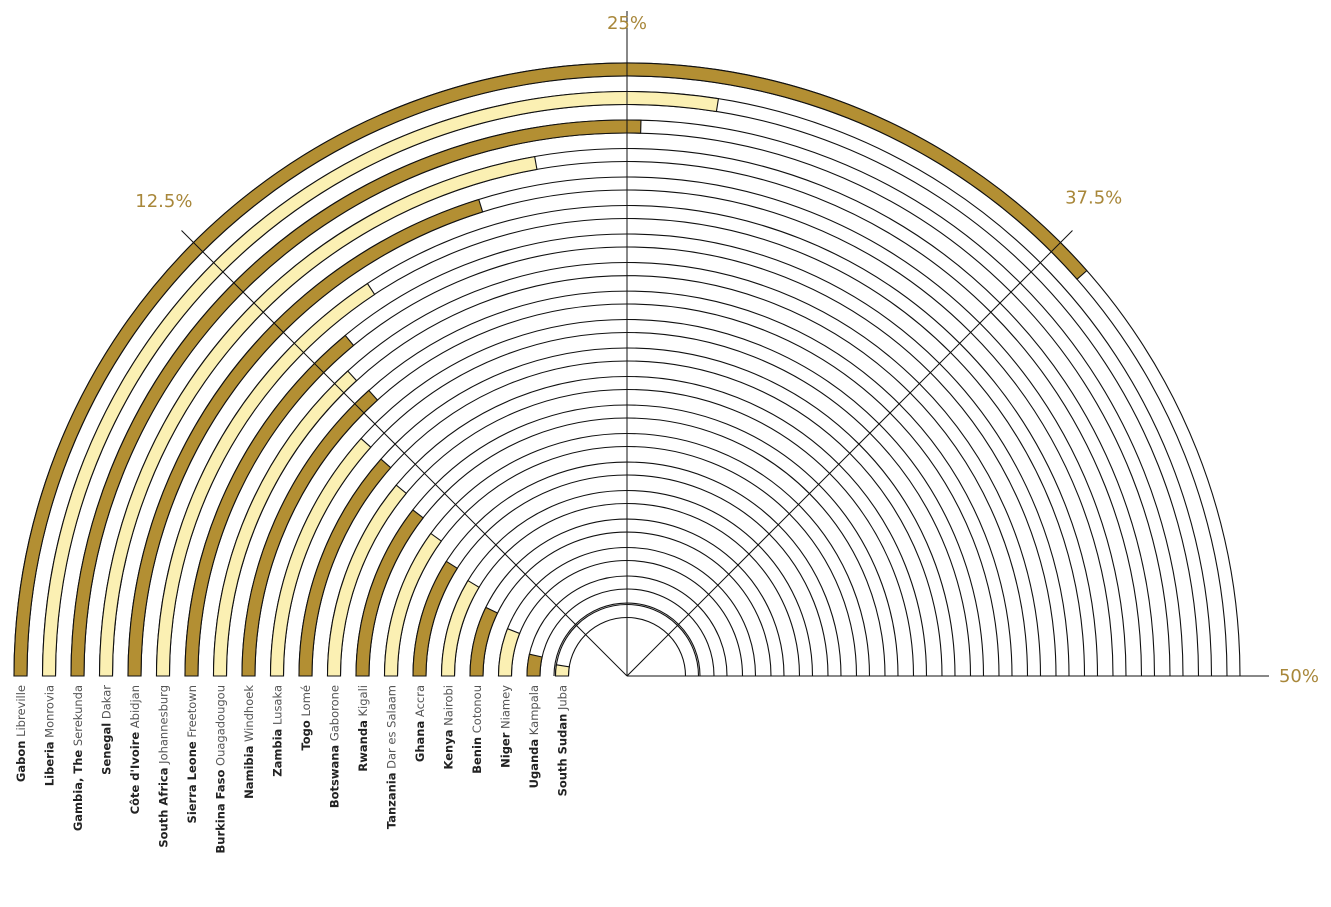 The width and height of the screenshot is (1331, 907). Describe the element at coordinates (50, 713) in the screenshot. I see `capital-name: Monrovia` at that location.